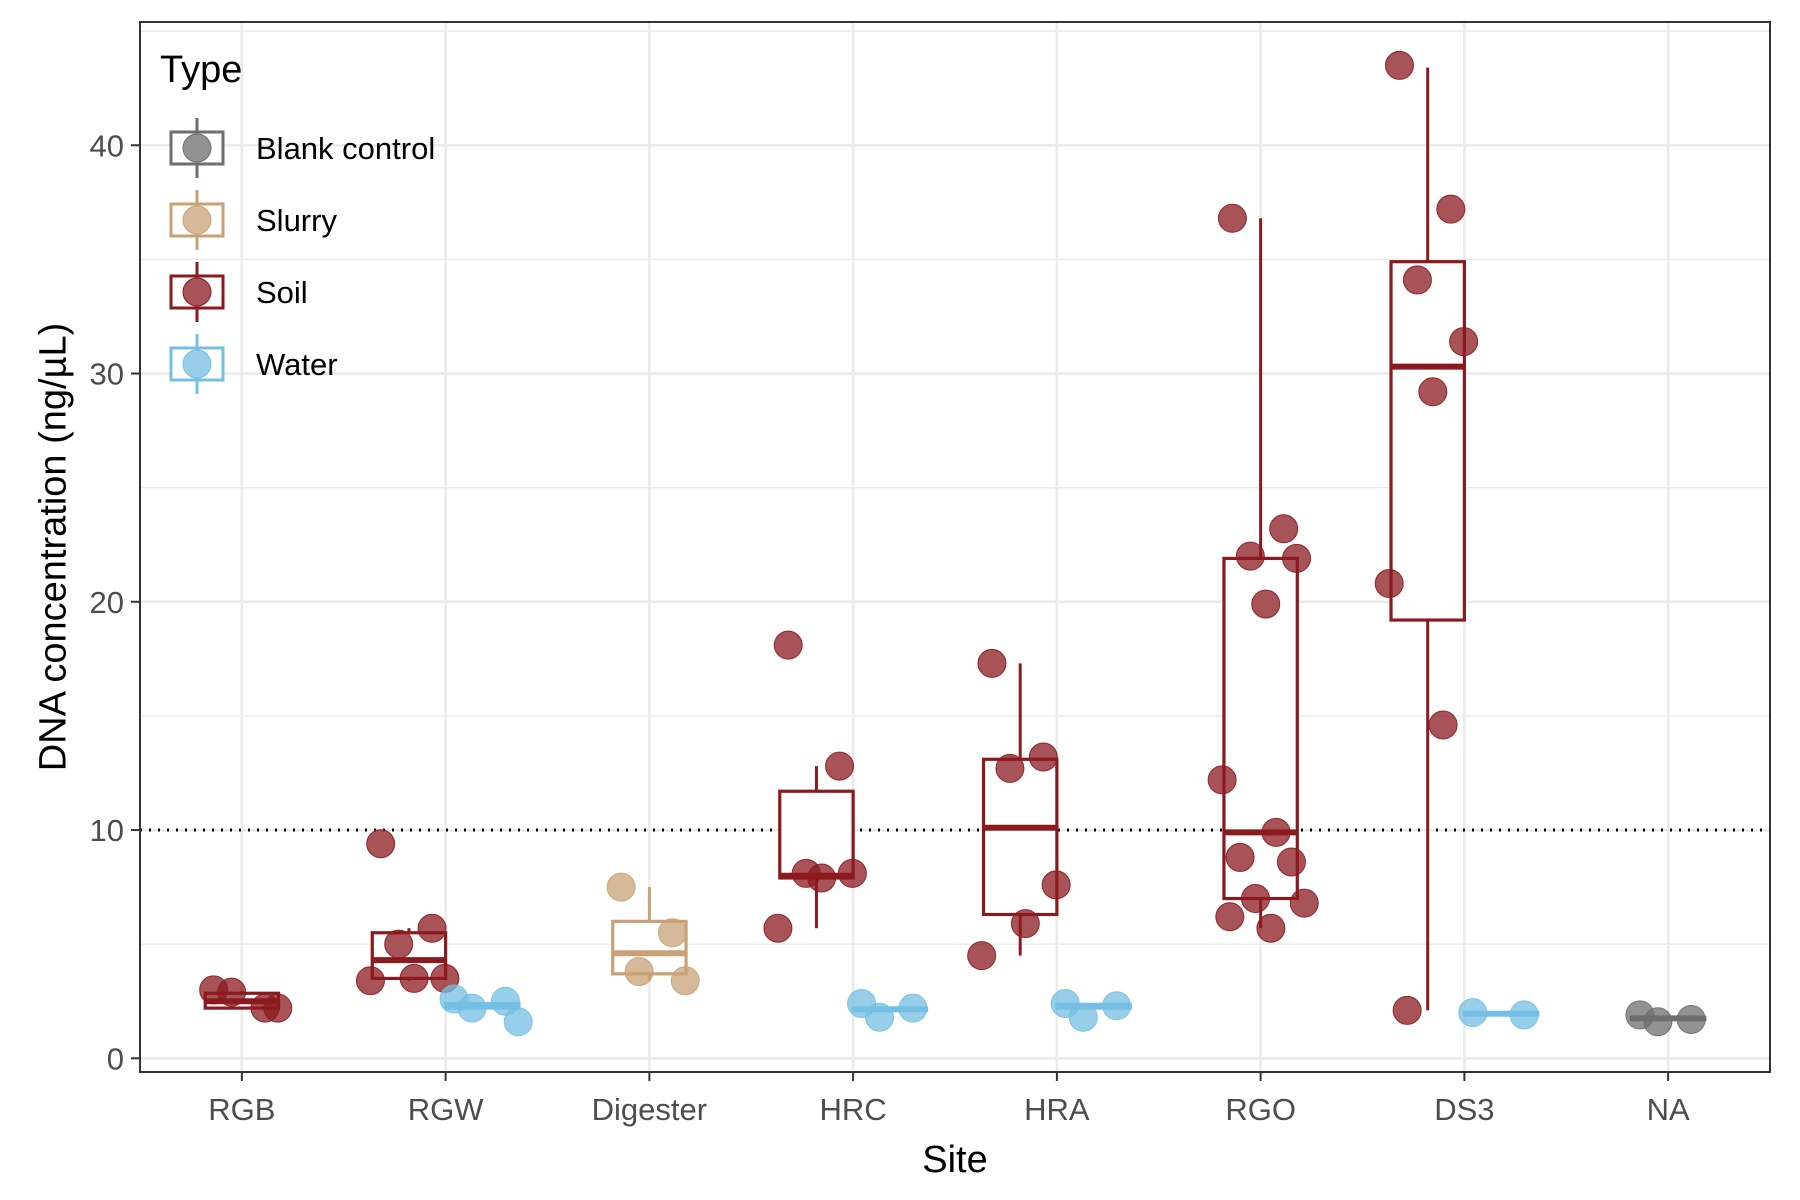 The height and width of the screenshot is (1200, 1800). Describe the element at coordinates (1668, 1109) in the screenshot. I see `x-tick-label-na: NA` at that location.